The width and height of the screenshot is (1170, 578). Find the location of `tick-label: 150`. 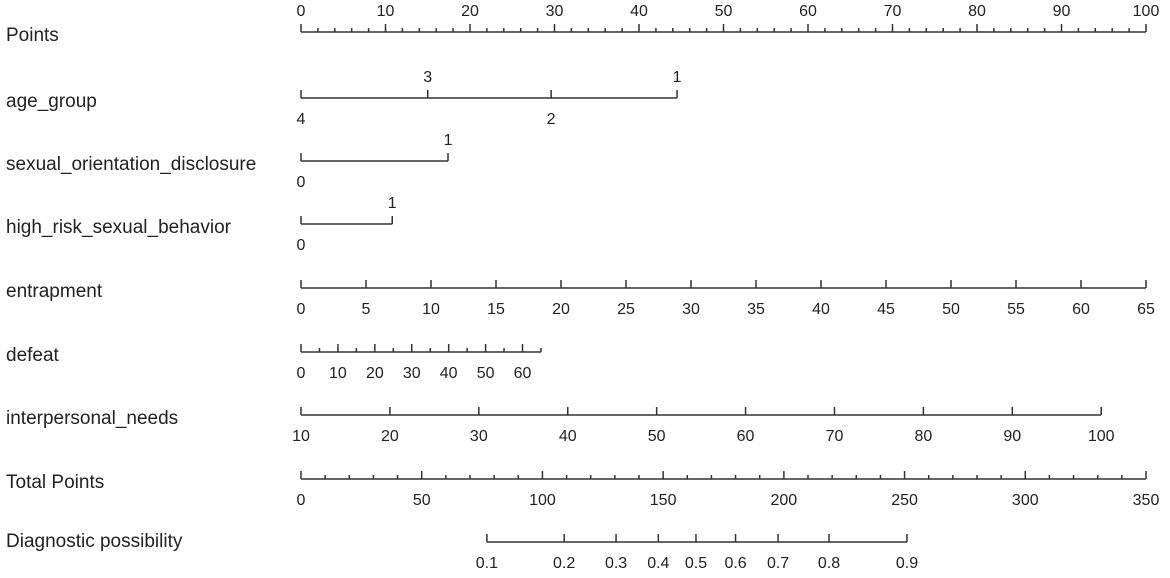

tick-label: 150 is located at coordinates (663, 500).